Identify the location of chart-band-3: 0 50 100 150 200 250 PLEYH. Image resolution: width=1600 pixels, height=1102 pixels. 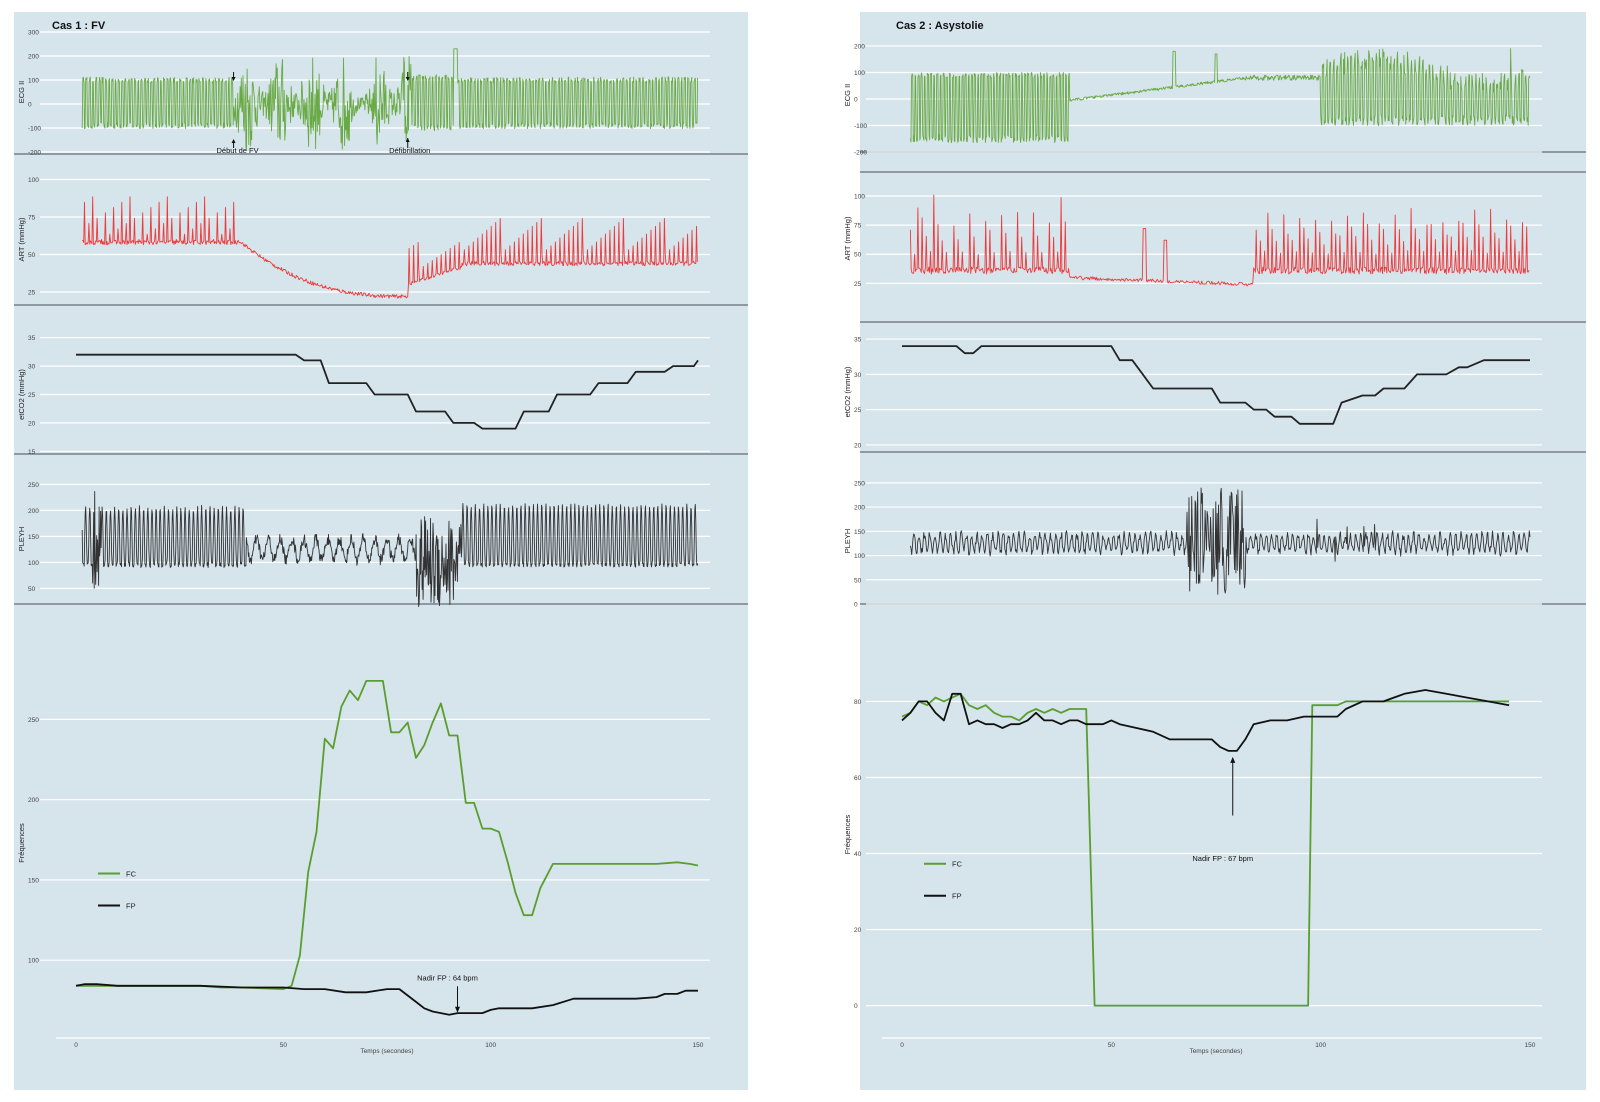
(1192, 544).